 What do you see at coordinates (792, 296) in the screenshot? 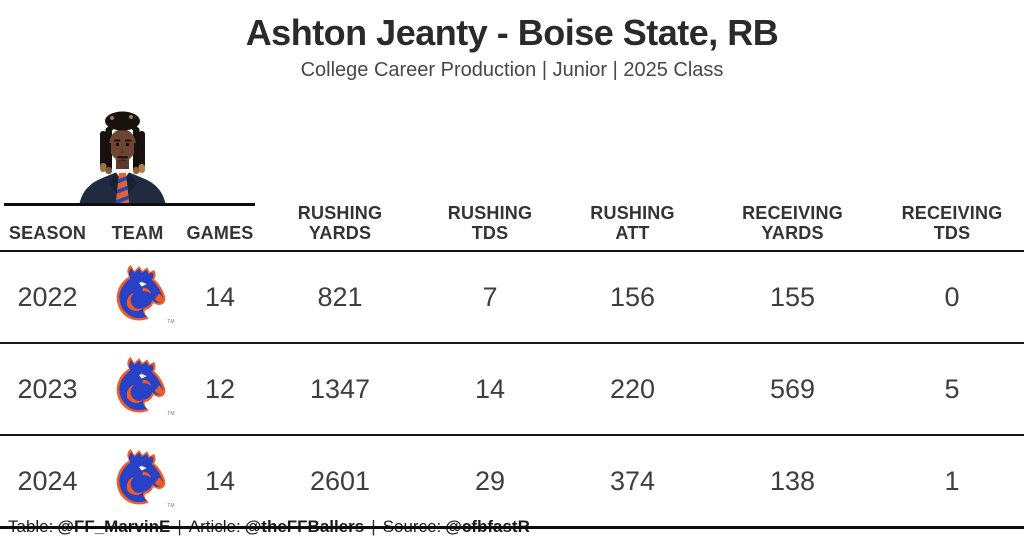
I see `cell-receiving-yards: 155` at bounding box center [792, 296].